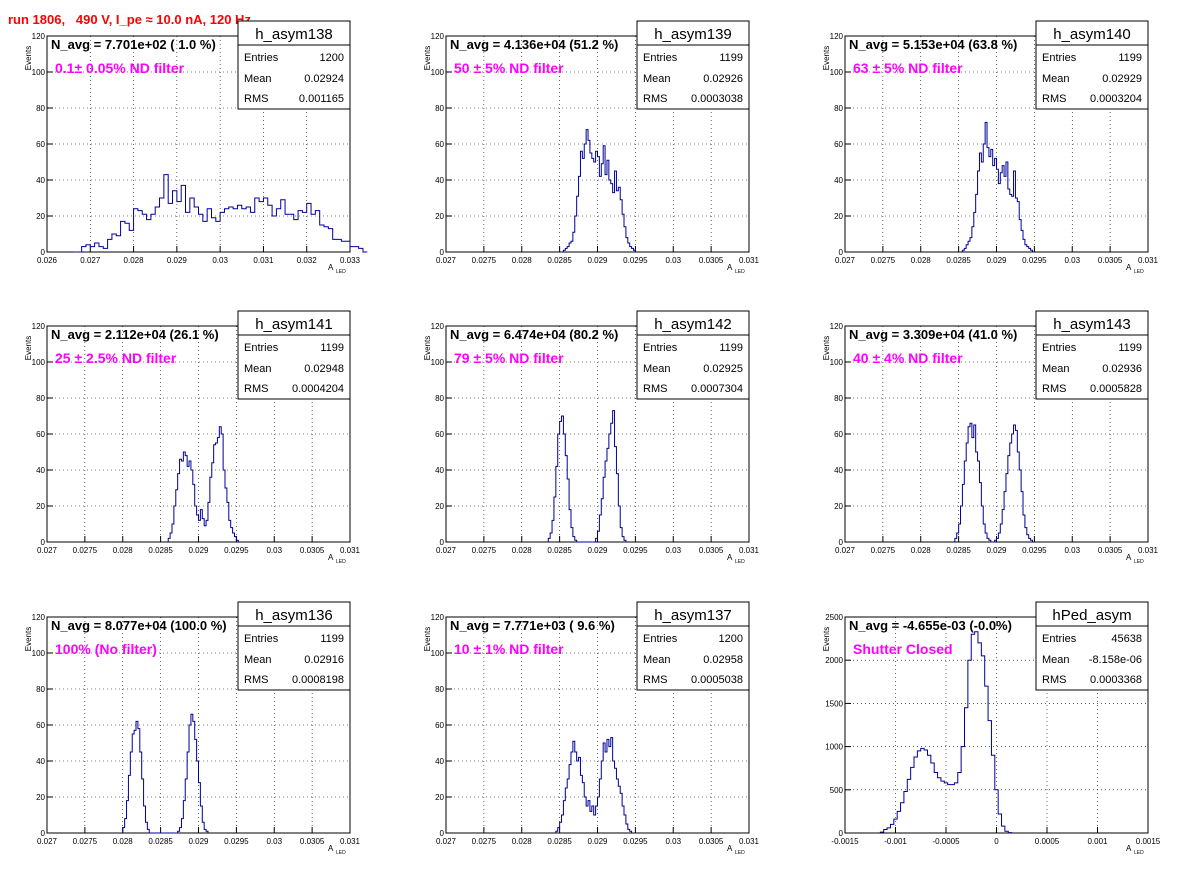 Image resolution: width=1196 pixels, height=872 pixels. I want to click on stat-rms-value: 0.001165, so click(321, 99).